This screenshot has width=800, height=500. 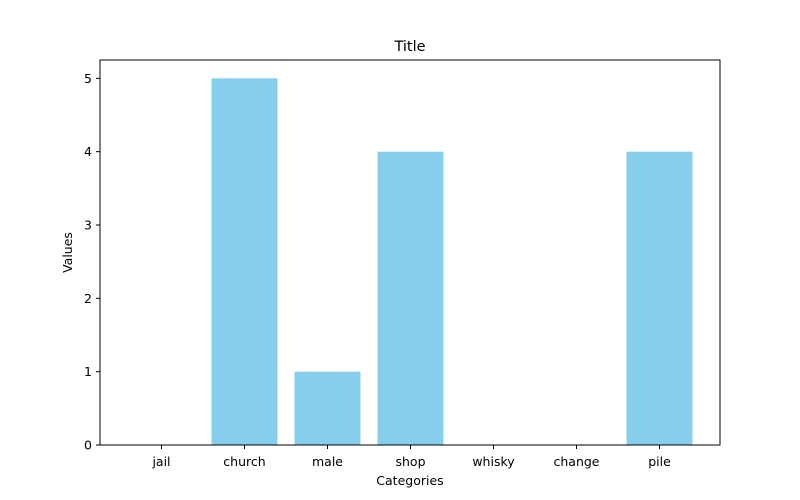 What do you see at coordinates (576, 461) in the screenshot?
I see `x-tick-label: change` at bounding box center [576, 461].